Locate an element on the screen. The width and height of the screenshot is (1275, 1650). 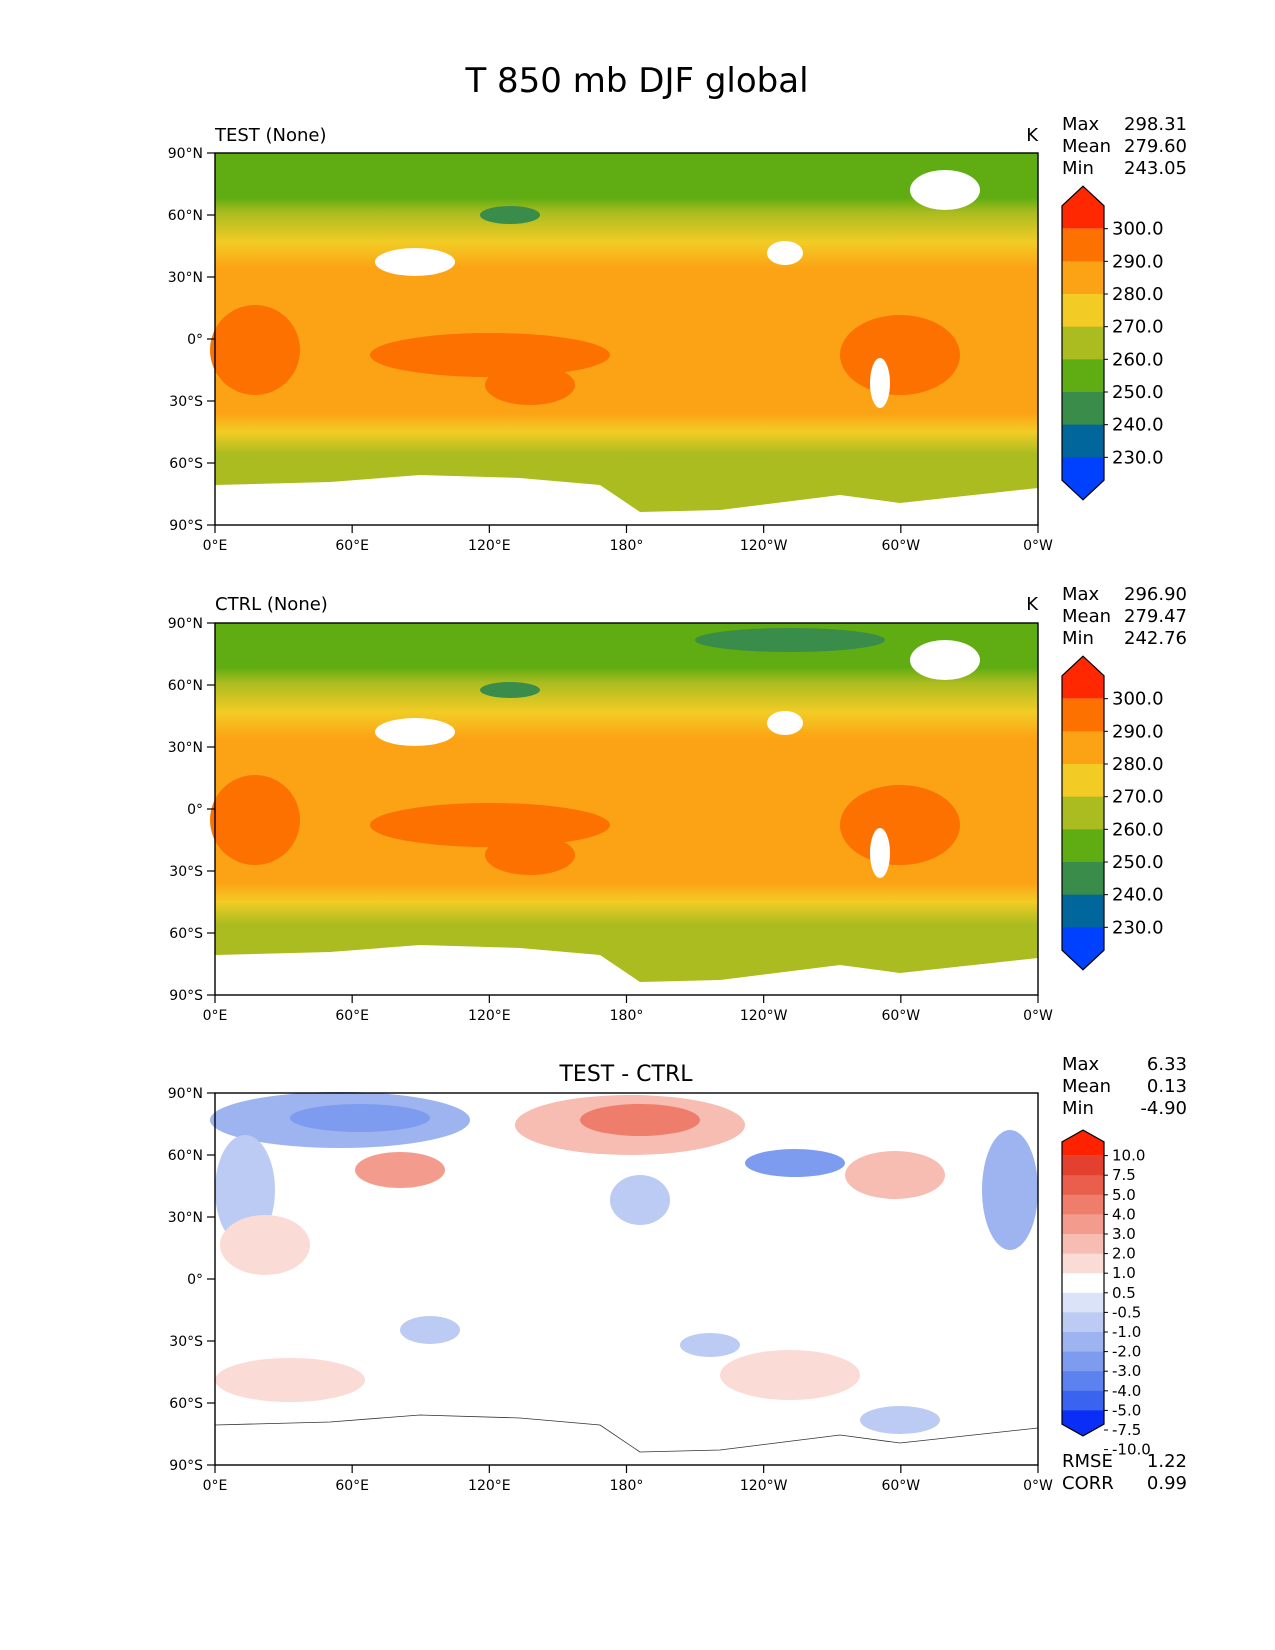
colorbar-tick-label: 0.5 is located at coordinates (1124, 1293).